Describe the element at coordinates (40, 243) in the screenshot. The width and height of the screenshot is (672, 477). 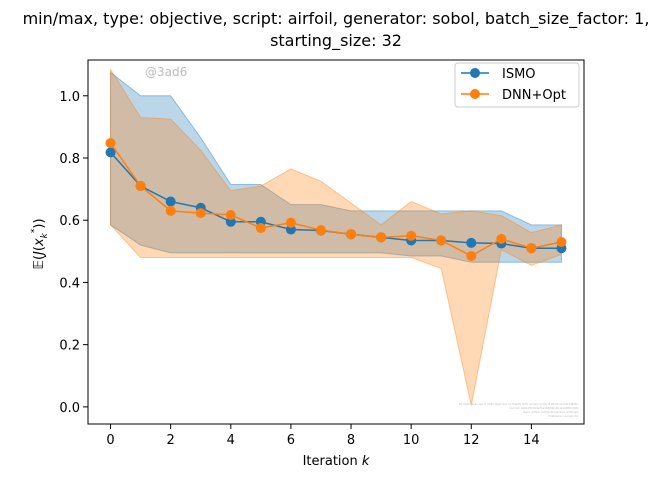
I see `y-axis-label: 𝔼(J(xk*))` at that location.